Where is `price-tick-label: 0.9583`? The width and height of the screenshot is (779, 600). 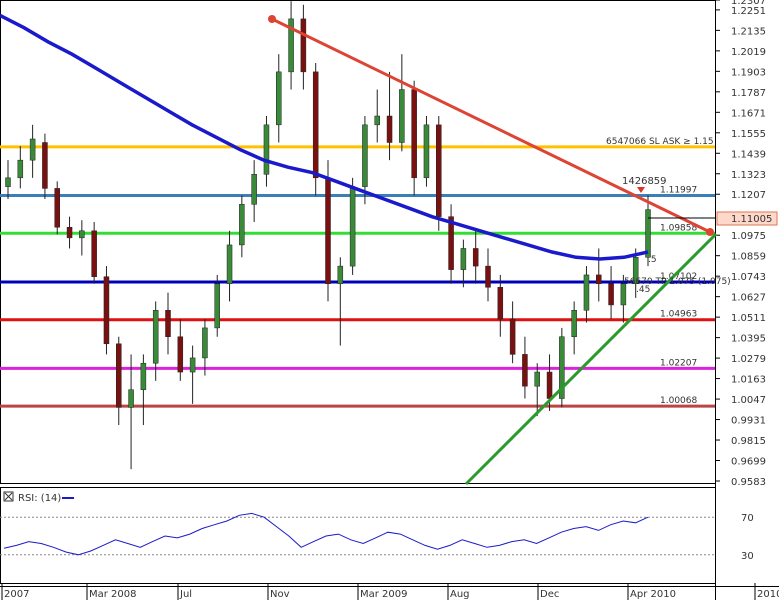 price-tick-label: 0.9583 is located at coordinates (748, 482).